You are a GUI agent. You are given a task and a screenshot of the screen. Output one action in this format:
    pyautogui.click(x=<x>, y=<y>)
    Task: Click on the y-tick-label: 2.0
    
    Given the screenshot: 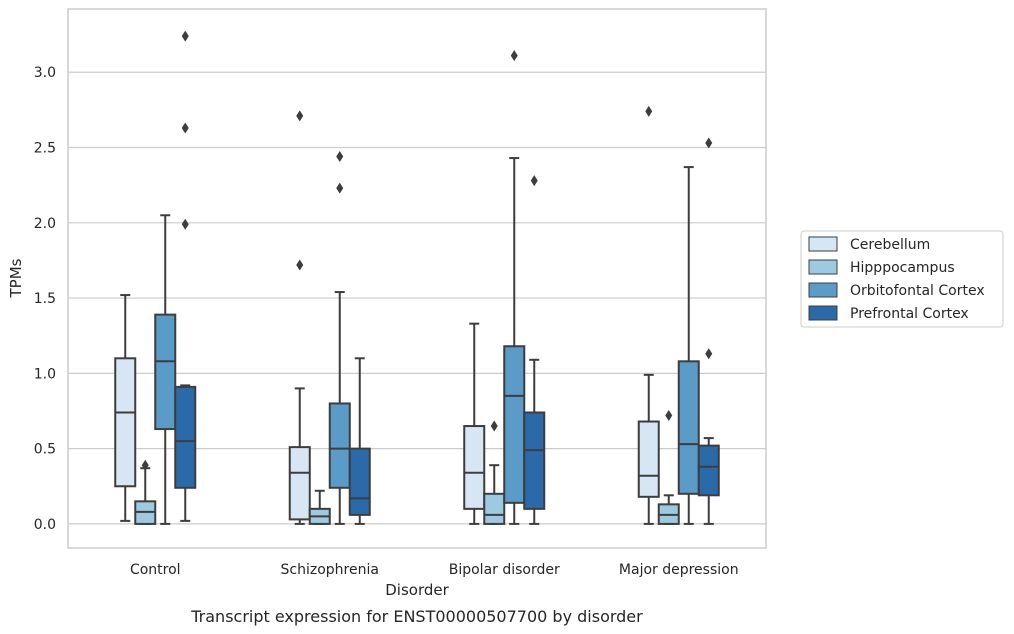 What is the action you would take?
    pyautogui.click(x=45, y=224)
    